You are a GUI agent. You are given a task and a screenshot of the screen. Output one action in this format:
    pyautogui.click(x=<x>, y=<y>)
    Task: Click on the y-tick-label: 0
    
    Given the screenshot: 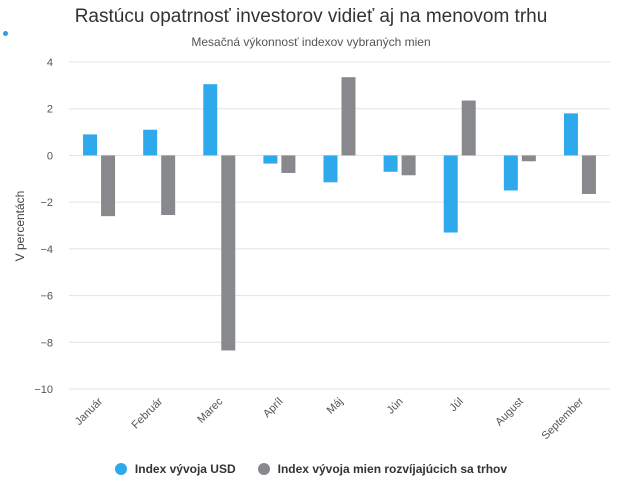 What is the action you would take?
    pyautogui.click(x=50, y=156)
    